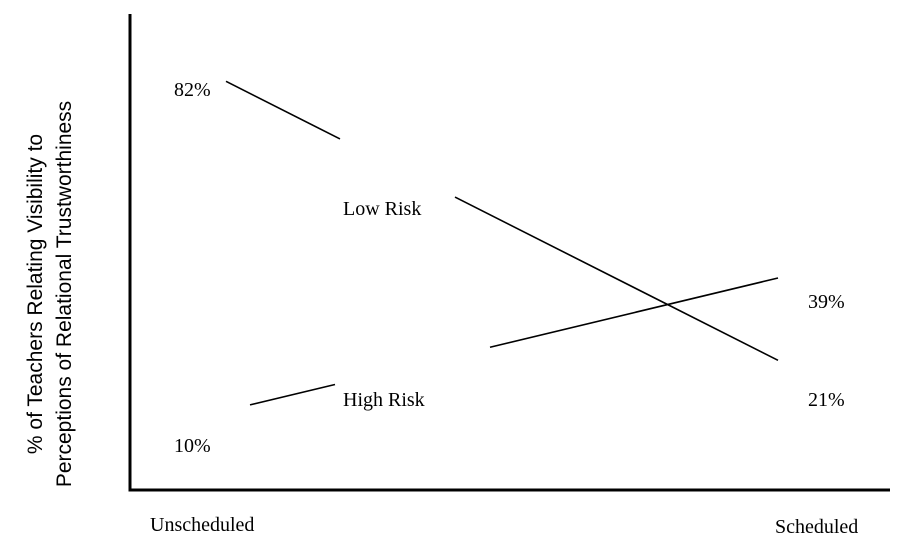 The height and width of the screenshot is (543, 898). I want to click on data-label-low-risk-scheduled: 21%, so click(826, 400).